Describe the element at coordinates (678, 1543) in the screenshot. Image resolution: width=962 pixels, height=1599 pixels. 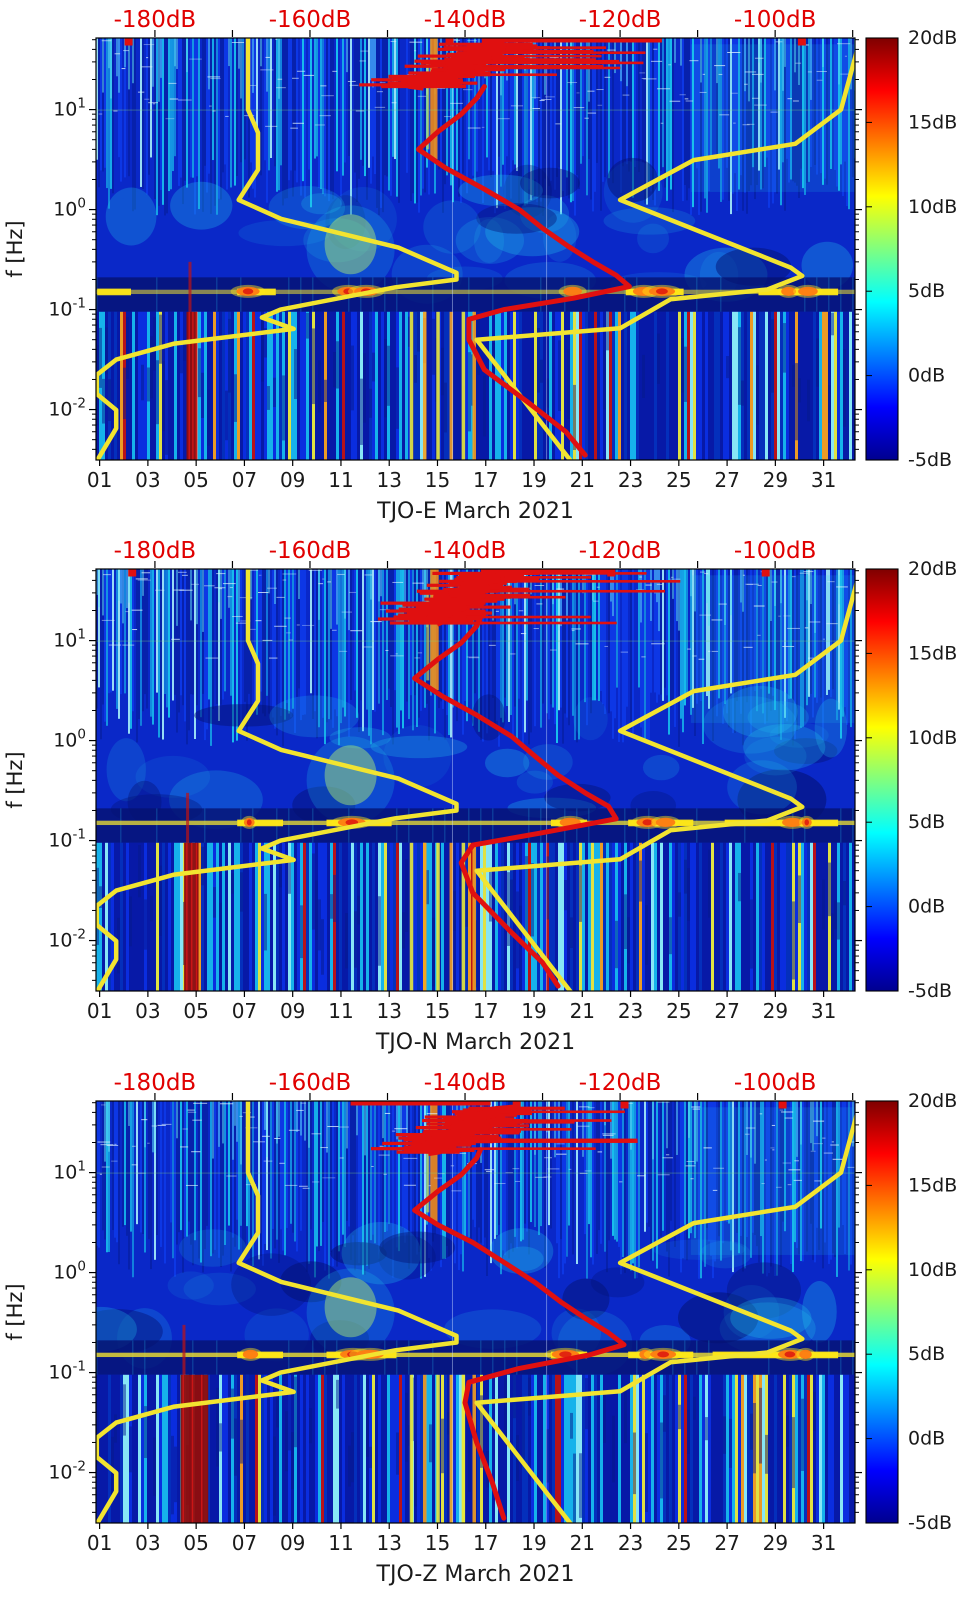
I see `x-tick-label: 25` at that location.